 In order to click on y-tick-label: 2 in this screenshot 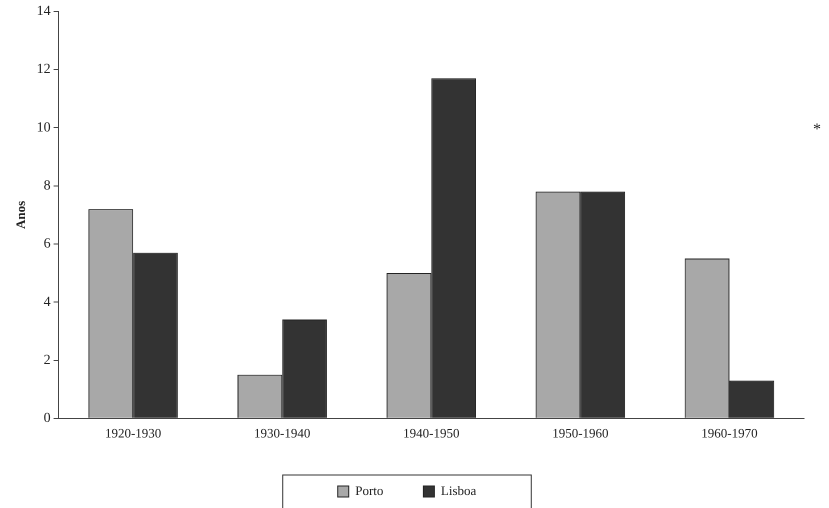, I will do `click(47, 360)`.